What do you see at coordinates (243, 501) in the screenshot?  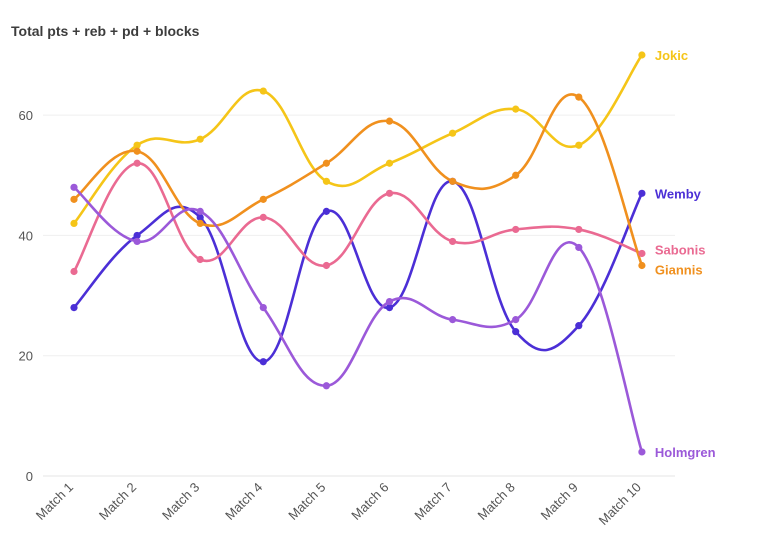 I see `x-tick-label: Match 4` at bounding box center [243, 501].